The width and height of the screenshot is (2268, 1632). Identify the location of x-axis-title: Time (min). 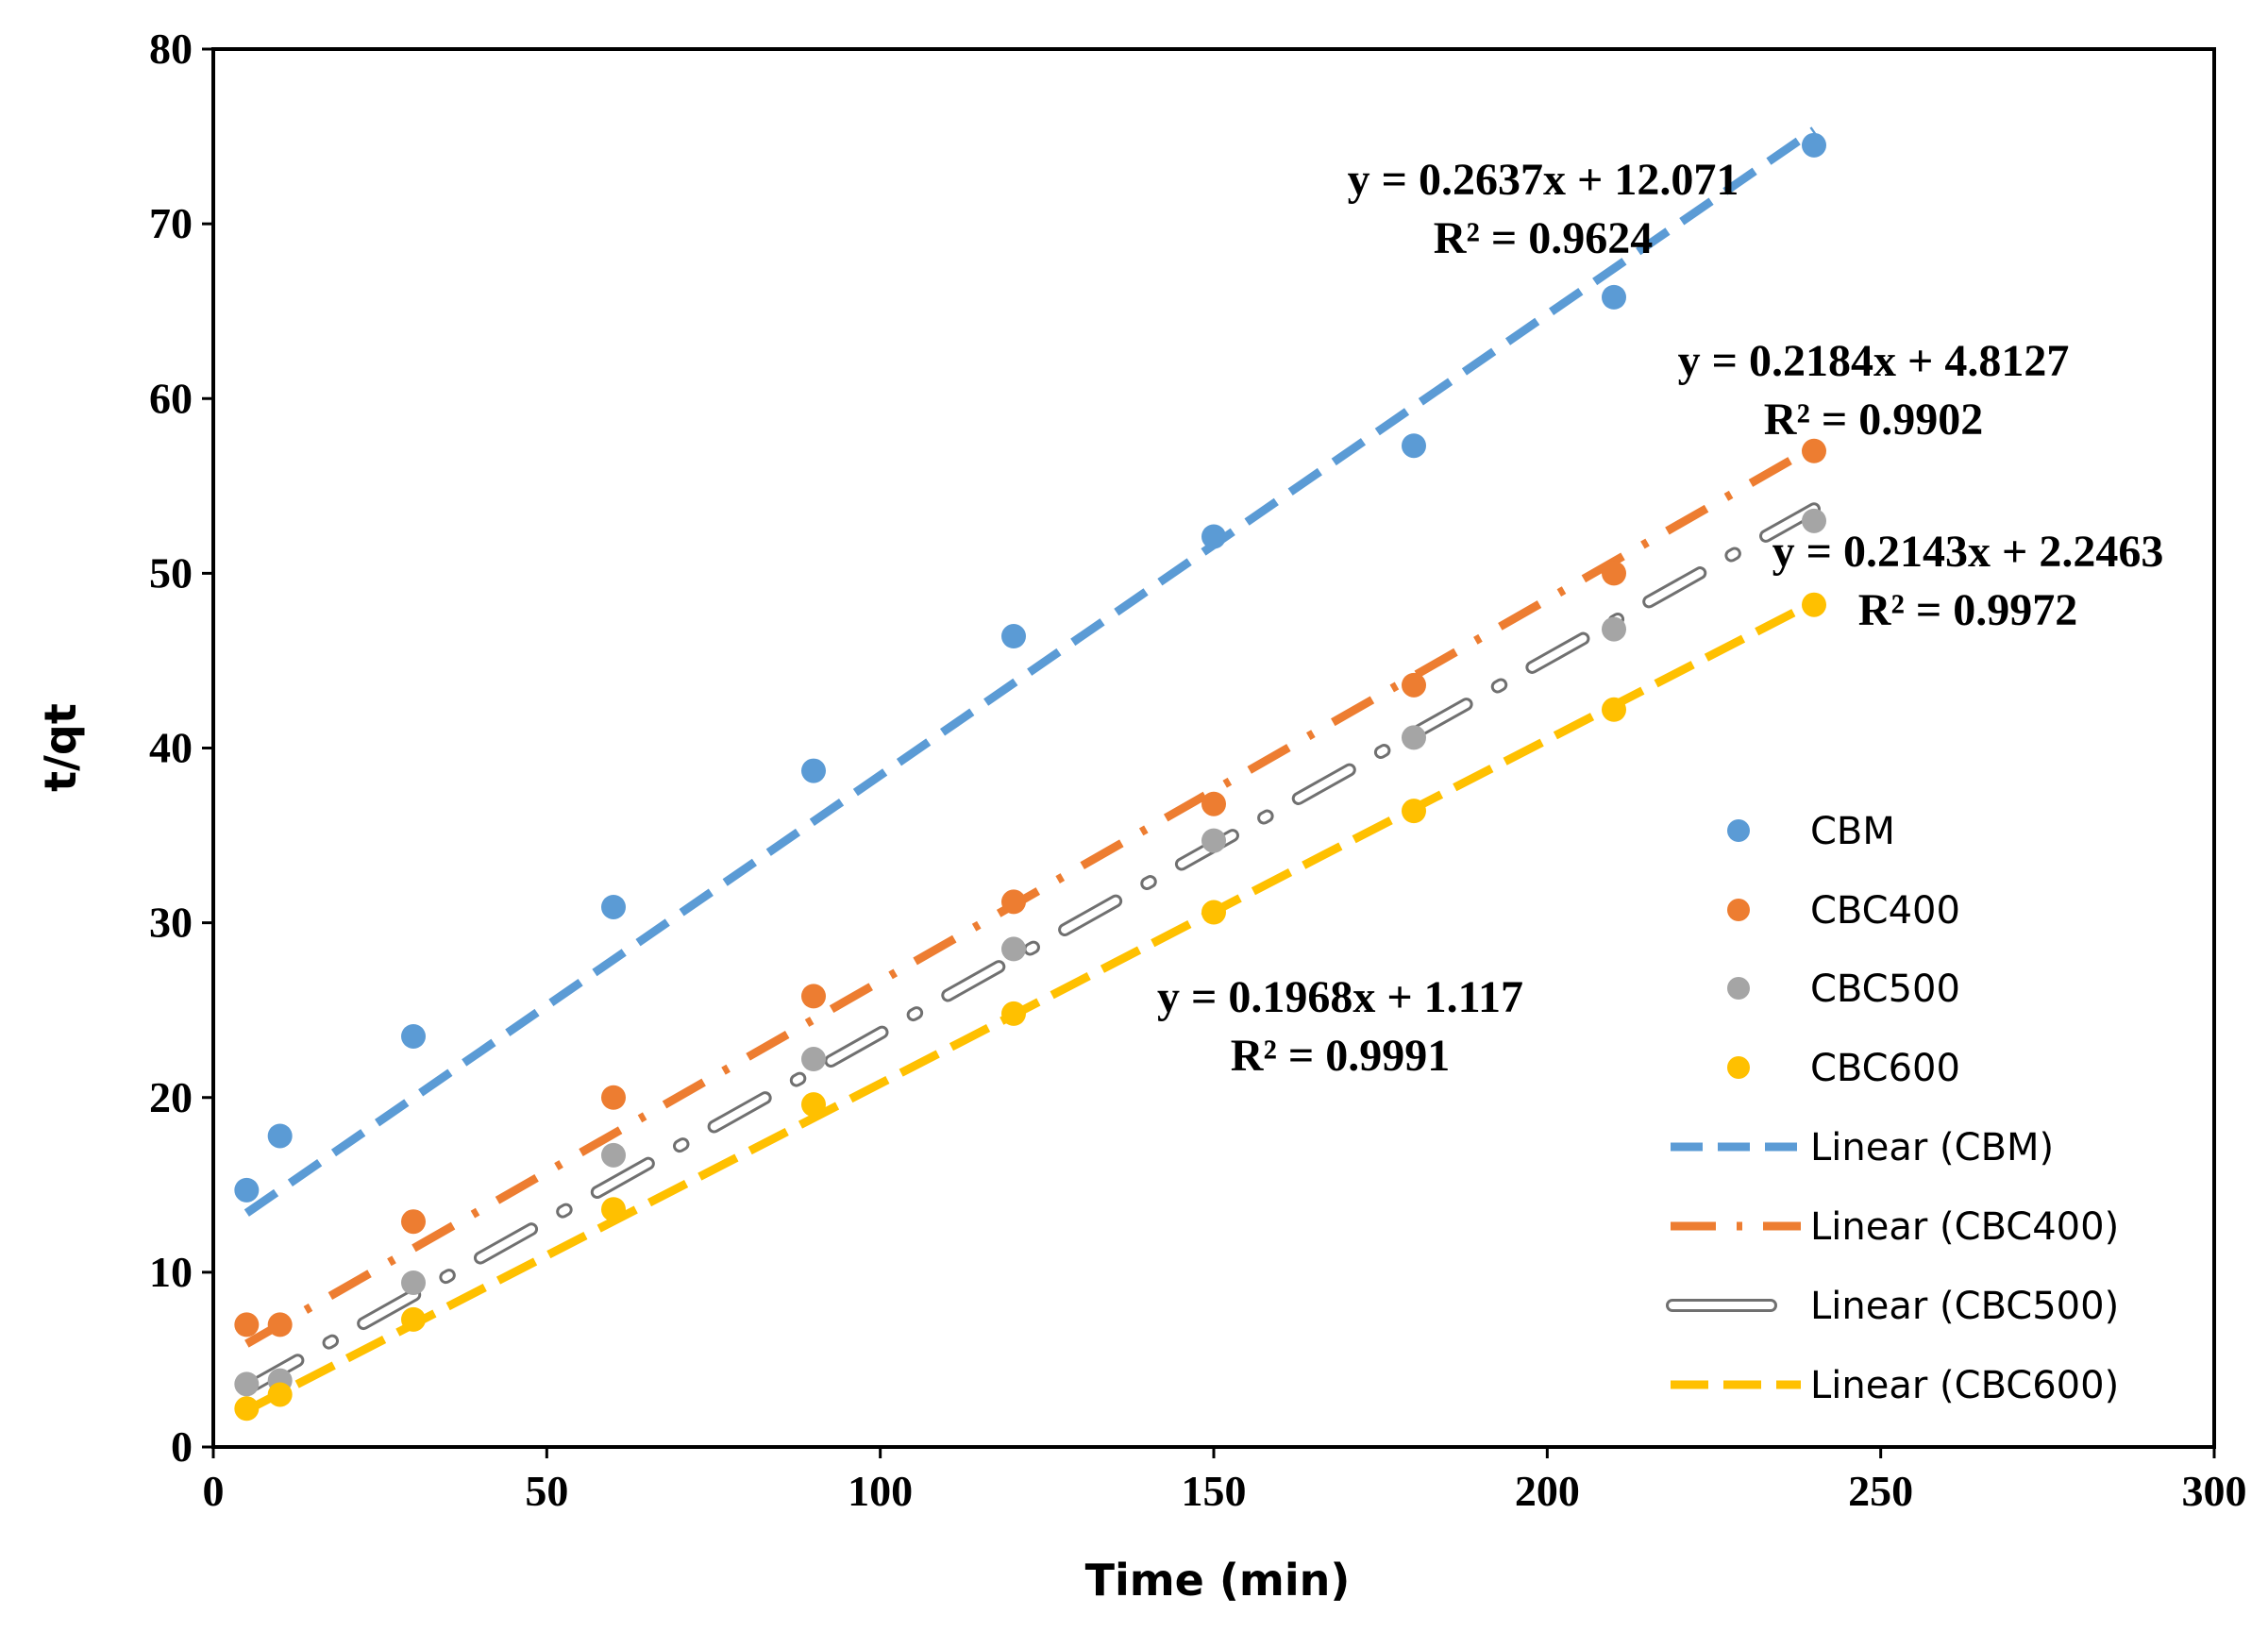
(1218, 1580).